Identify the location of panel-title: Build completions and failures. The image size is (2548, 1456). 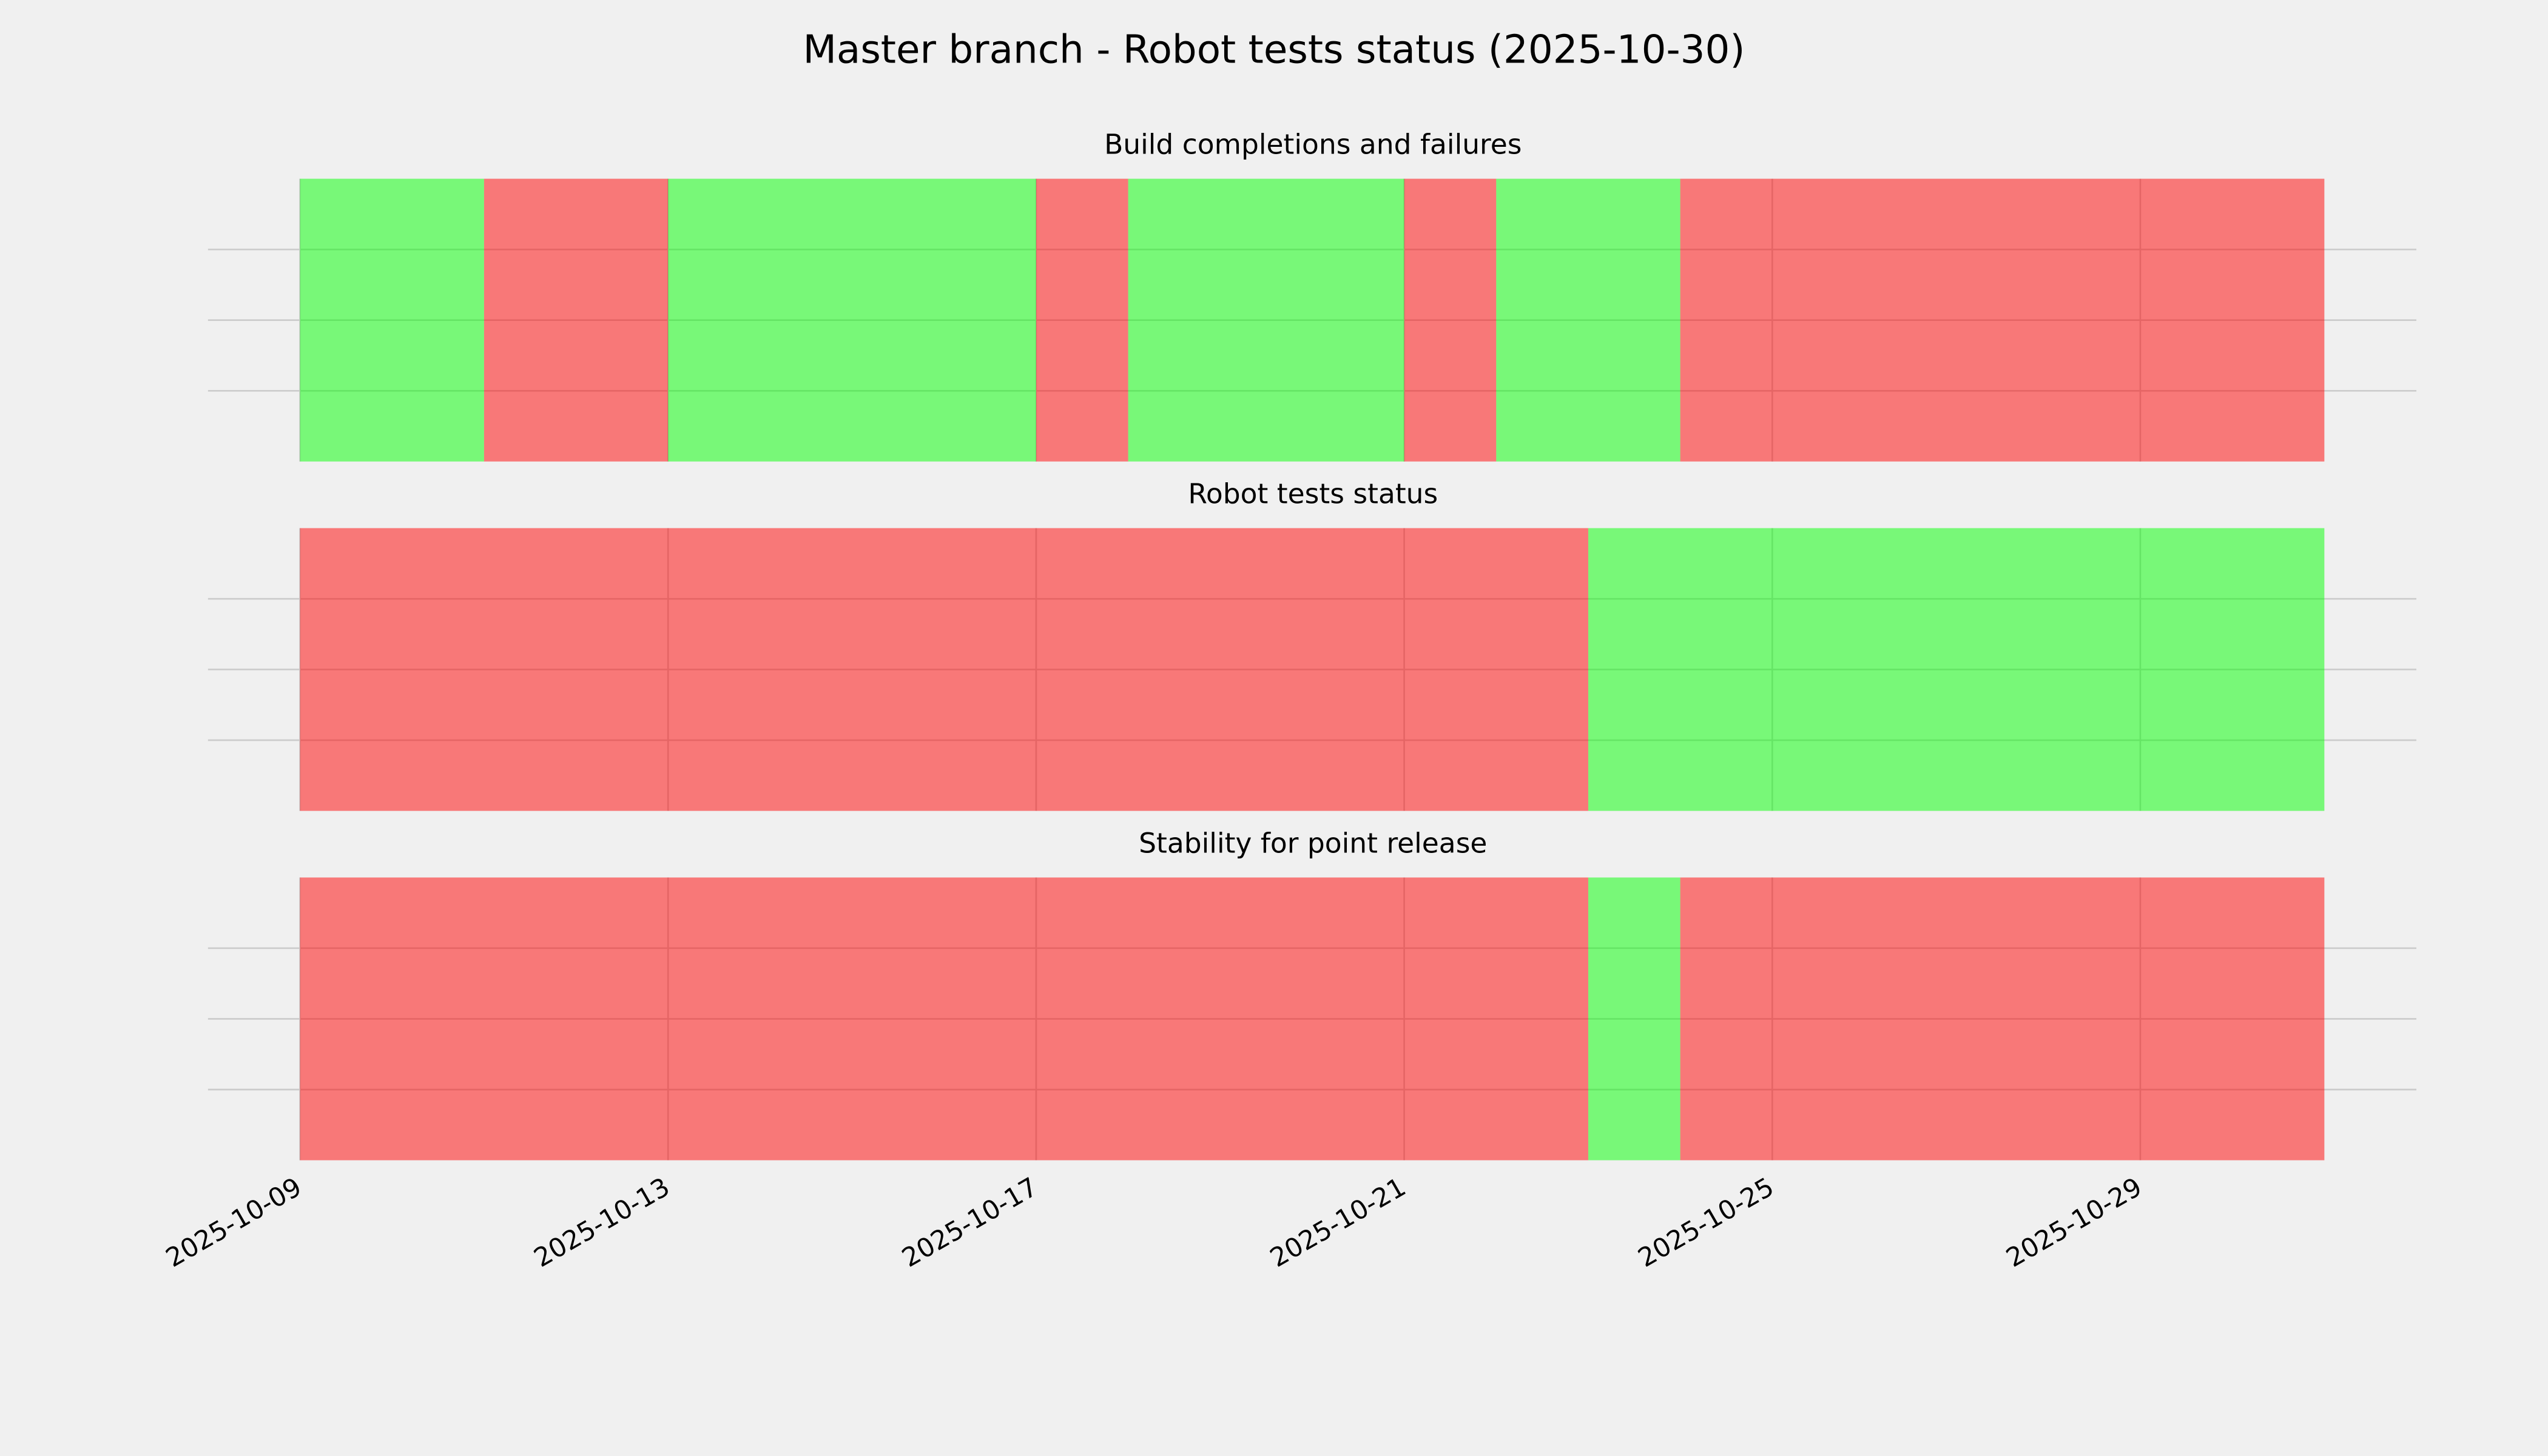
(1313, 145).